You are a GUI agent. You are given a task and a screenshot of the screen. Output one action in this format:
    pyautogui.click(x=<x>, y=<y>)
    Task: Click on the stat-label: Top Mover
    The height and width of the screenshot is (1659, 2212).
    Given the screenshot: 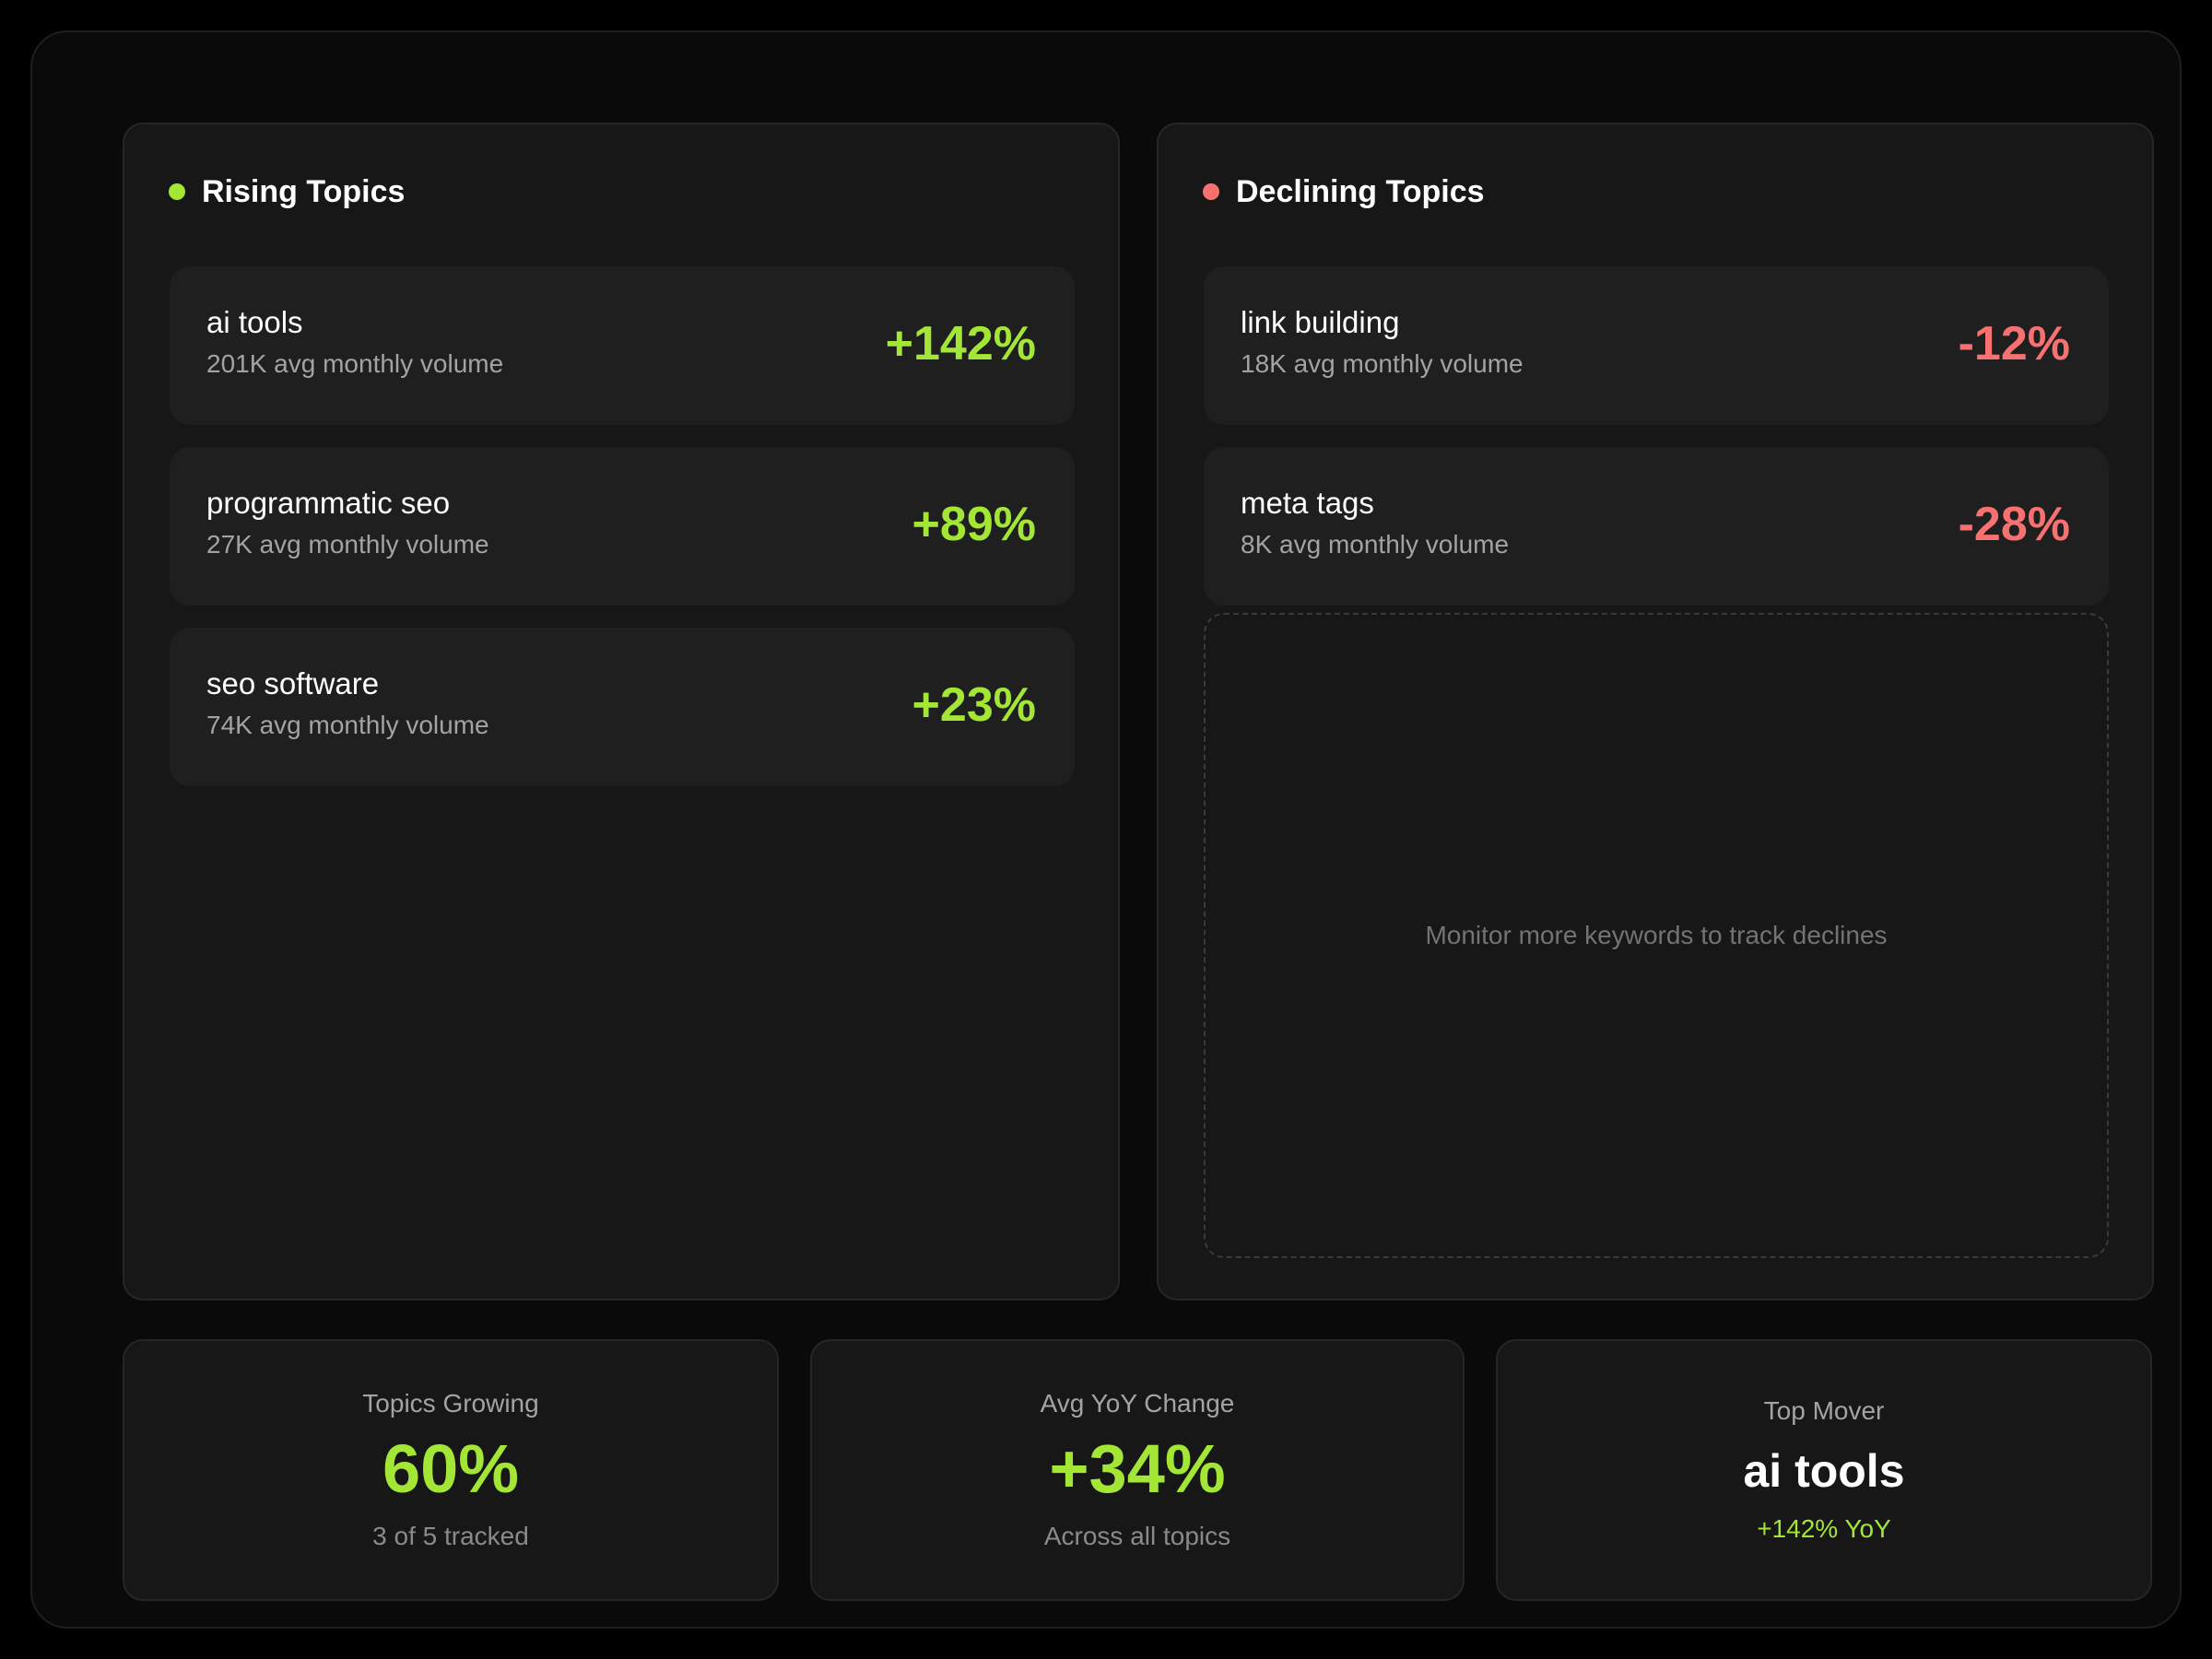 What is the action you would take?
    pyautogui.click(x=1824, y=1410)
    